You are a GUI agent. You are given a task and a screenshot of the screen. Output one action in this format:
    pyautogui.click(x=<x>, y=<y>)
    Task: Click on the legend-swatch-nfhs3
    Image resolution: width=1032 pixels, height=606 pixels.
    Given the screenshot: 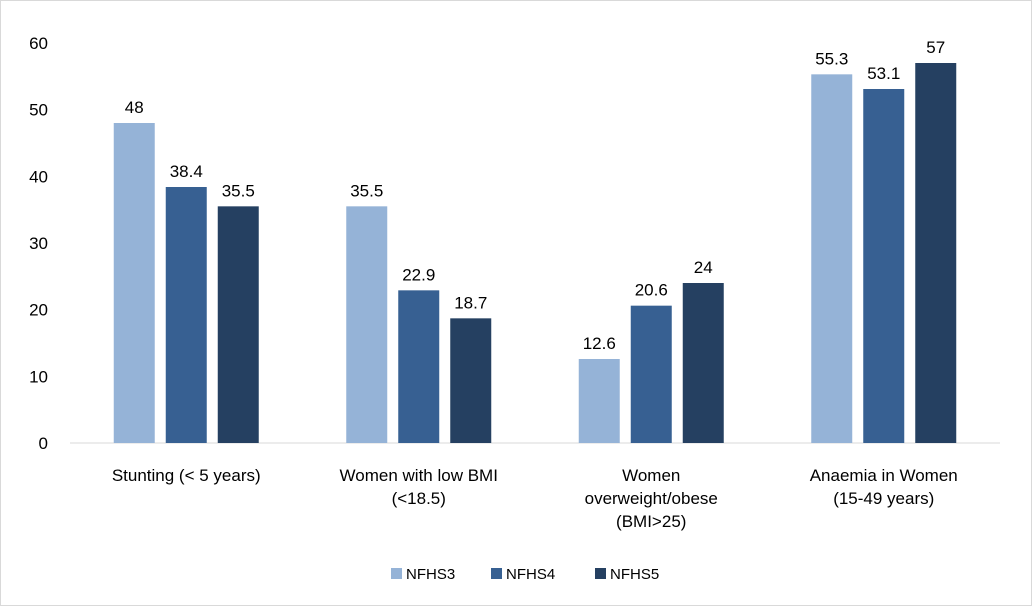 What is the action you would take?
    pyautogui.click(x=396, y=573)
    